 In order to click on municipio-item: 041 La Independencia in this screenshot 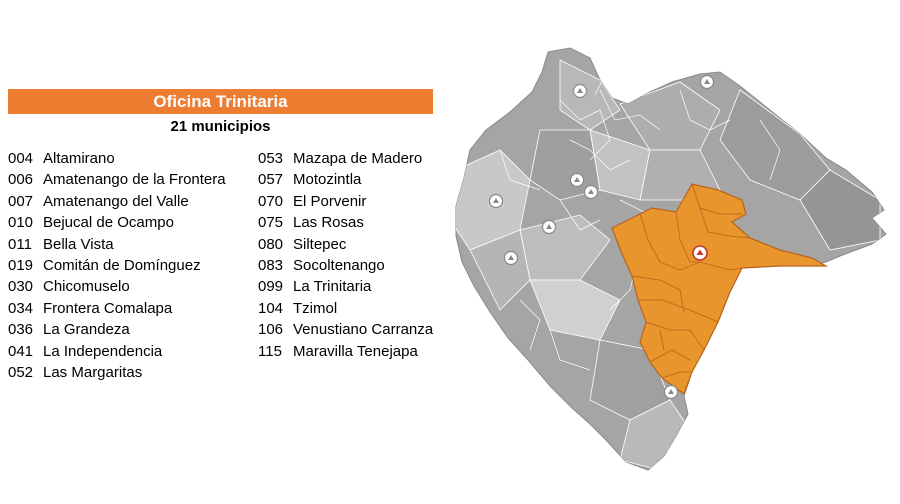, I will do `click(132, 353)`.